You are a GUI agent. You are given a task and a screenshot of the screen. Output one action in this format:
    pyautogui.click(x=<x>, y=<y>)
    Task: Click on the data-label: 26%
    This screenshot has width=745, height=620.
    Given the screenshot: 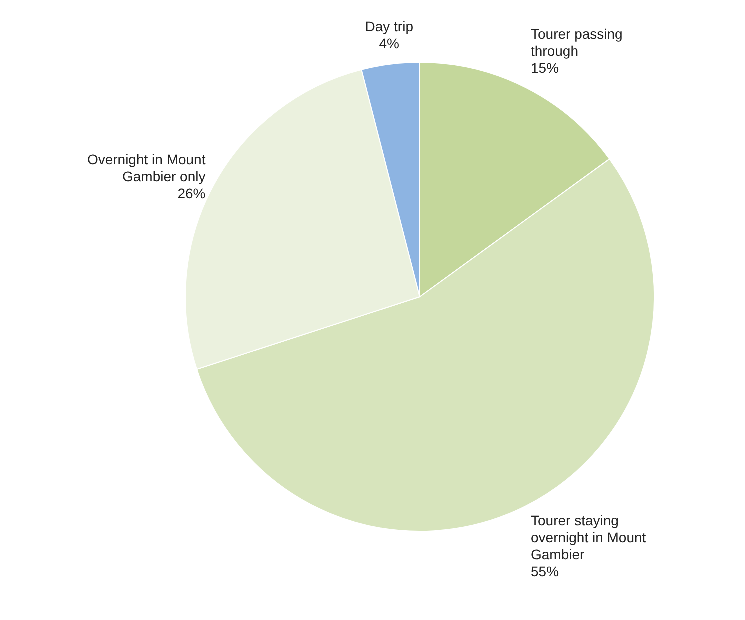 What is the action you would take?
    pyautogui.click(x=192, y=194)
    